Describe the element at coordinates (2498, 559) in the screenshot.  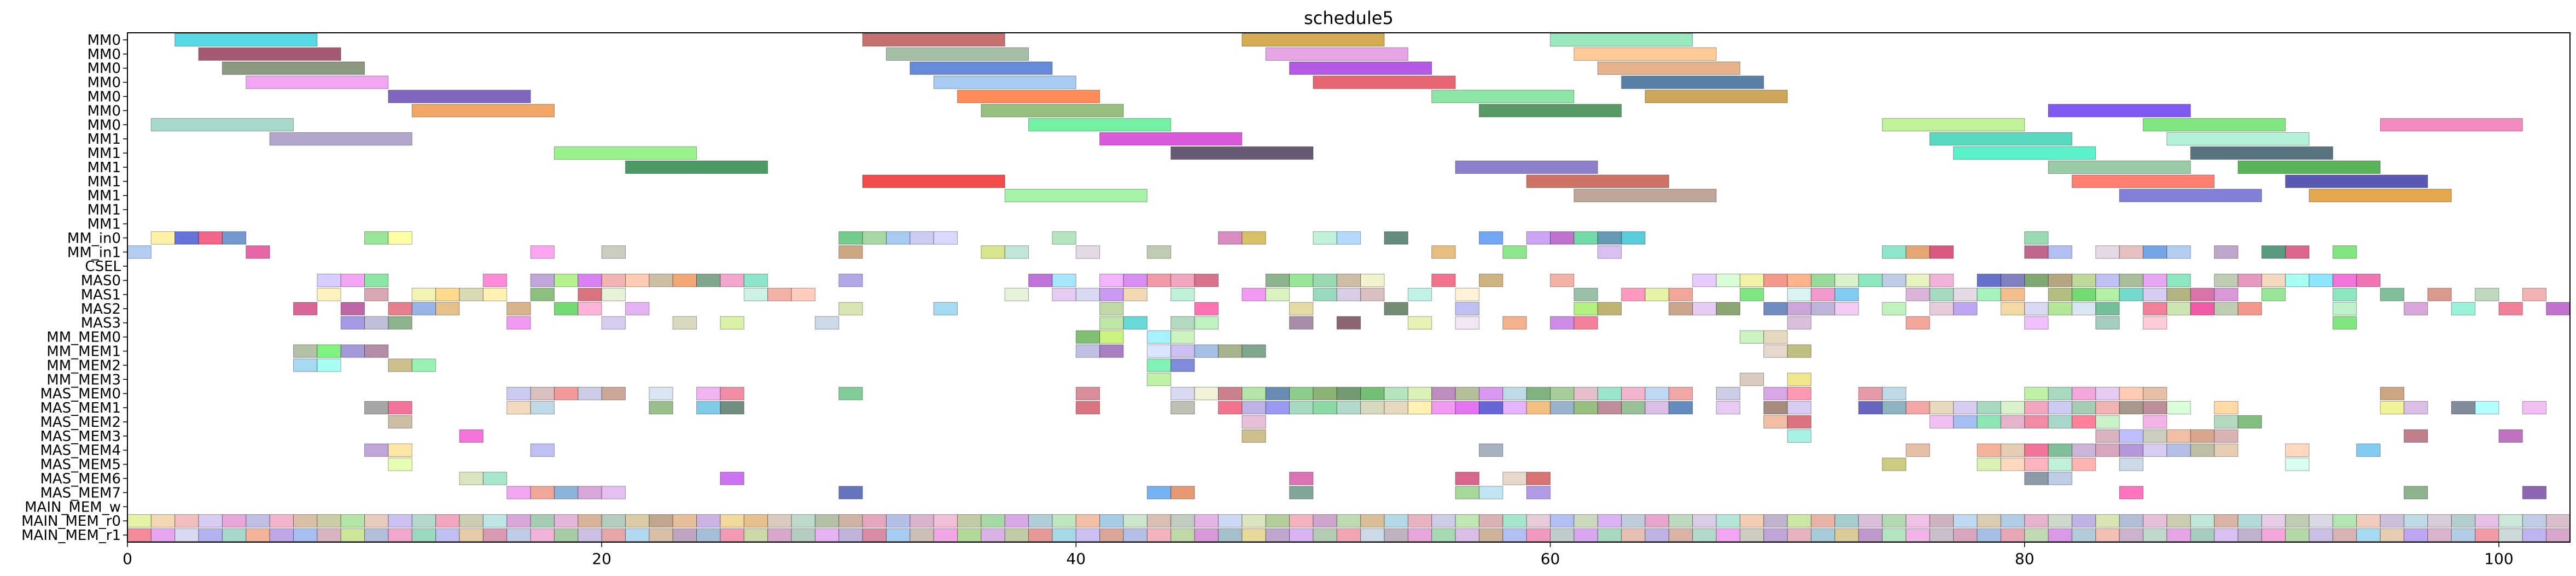
I see `x-tick-label: 100` at that location.